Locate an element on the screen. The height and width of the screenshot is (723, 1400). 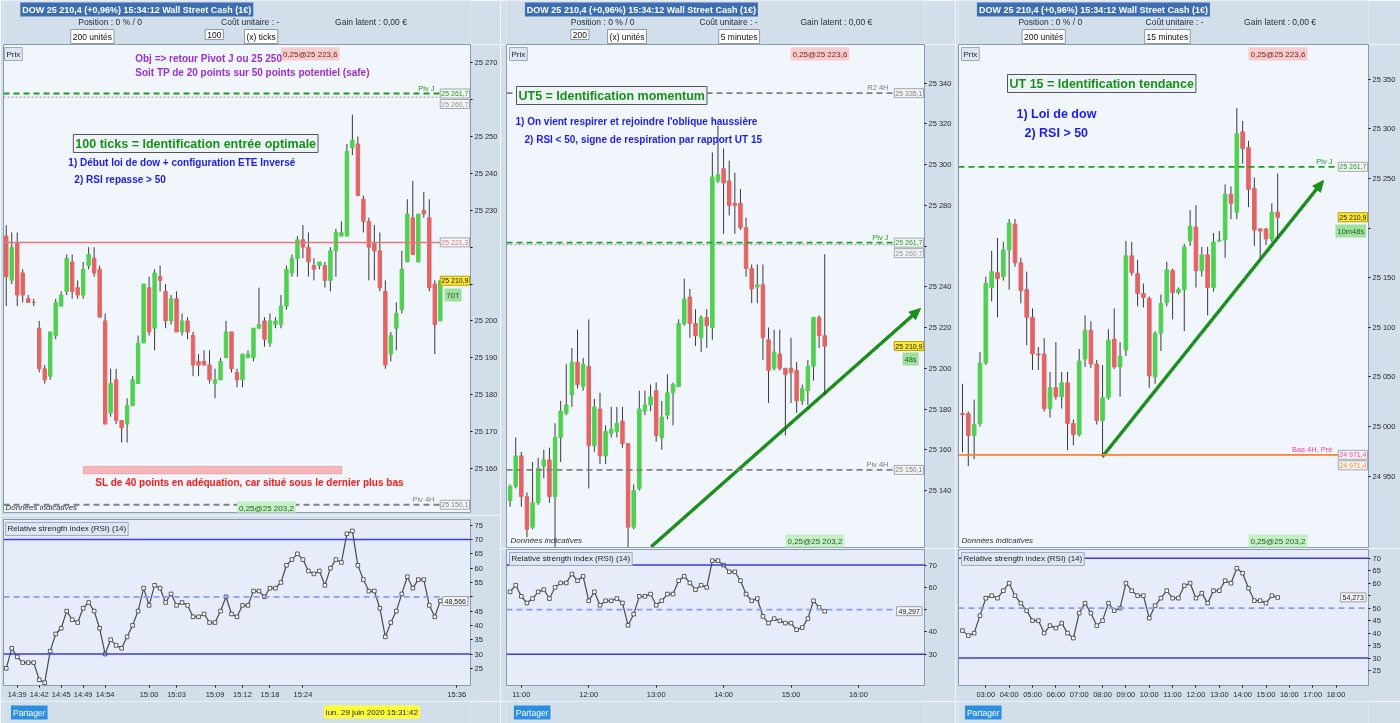
text: lun. 29 juin 2020 15:31:42 is located at coordinates (372, 712).